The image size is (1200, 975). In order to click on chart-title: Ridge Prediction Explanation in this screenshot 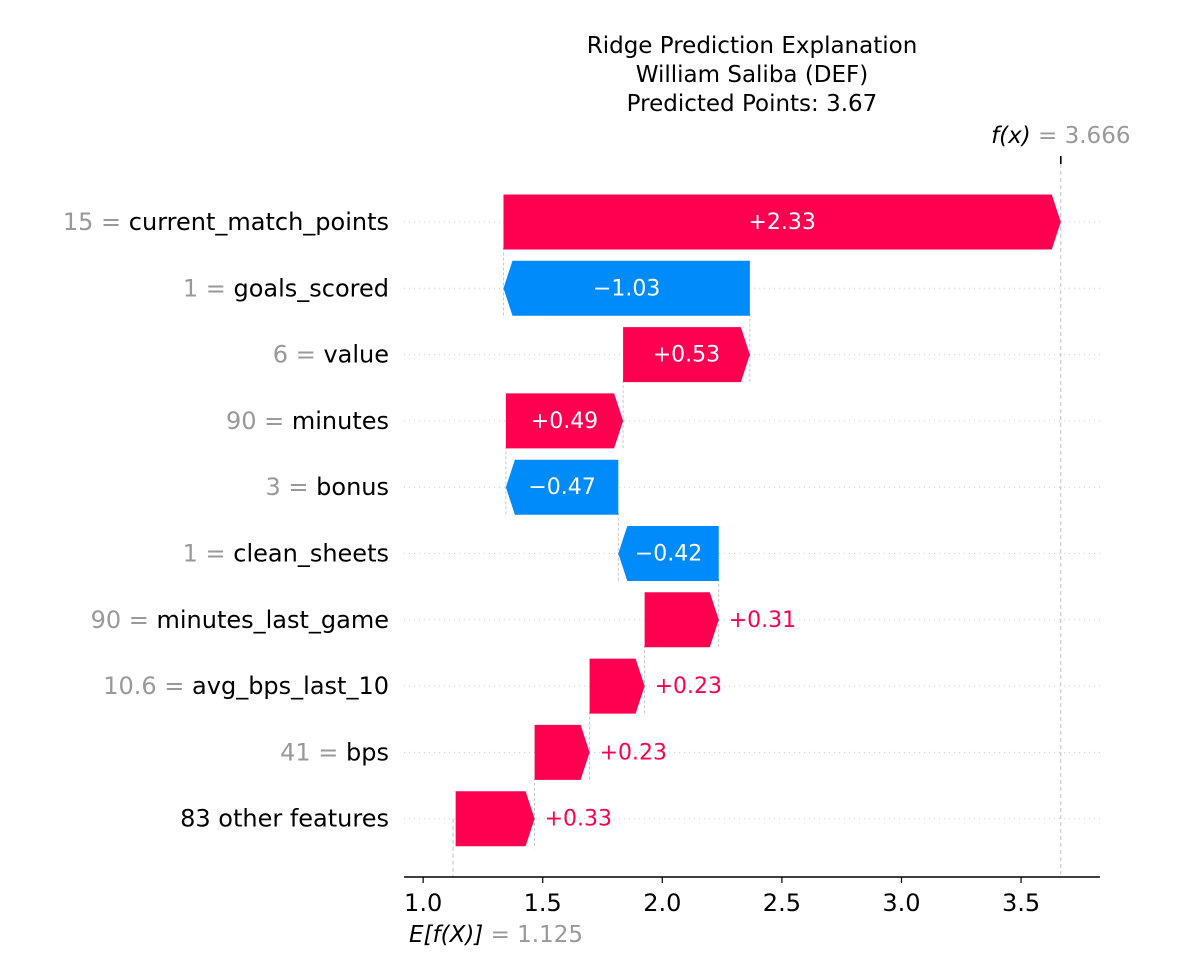, I will do `click(752, 46)`.